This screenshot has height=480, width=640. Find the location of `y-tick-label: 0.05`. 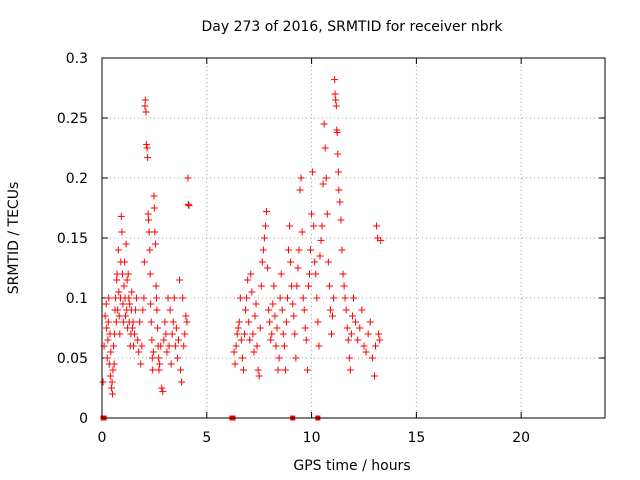

y-tick-label: 0.05 is located at coordinates (72, 359).